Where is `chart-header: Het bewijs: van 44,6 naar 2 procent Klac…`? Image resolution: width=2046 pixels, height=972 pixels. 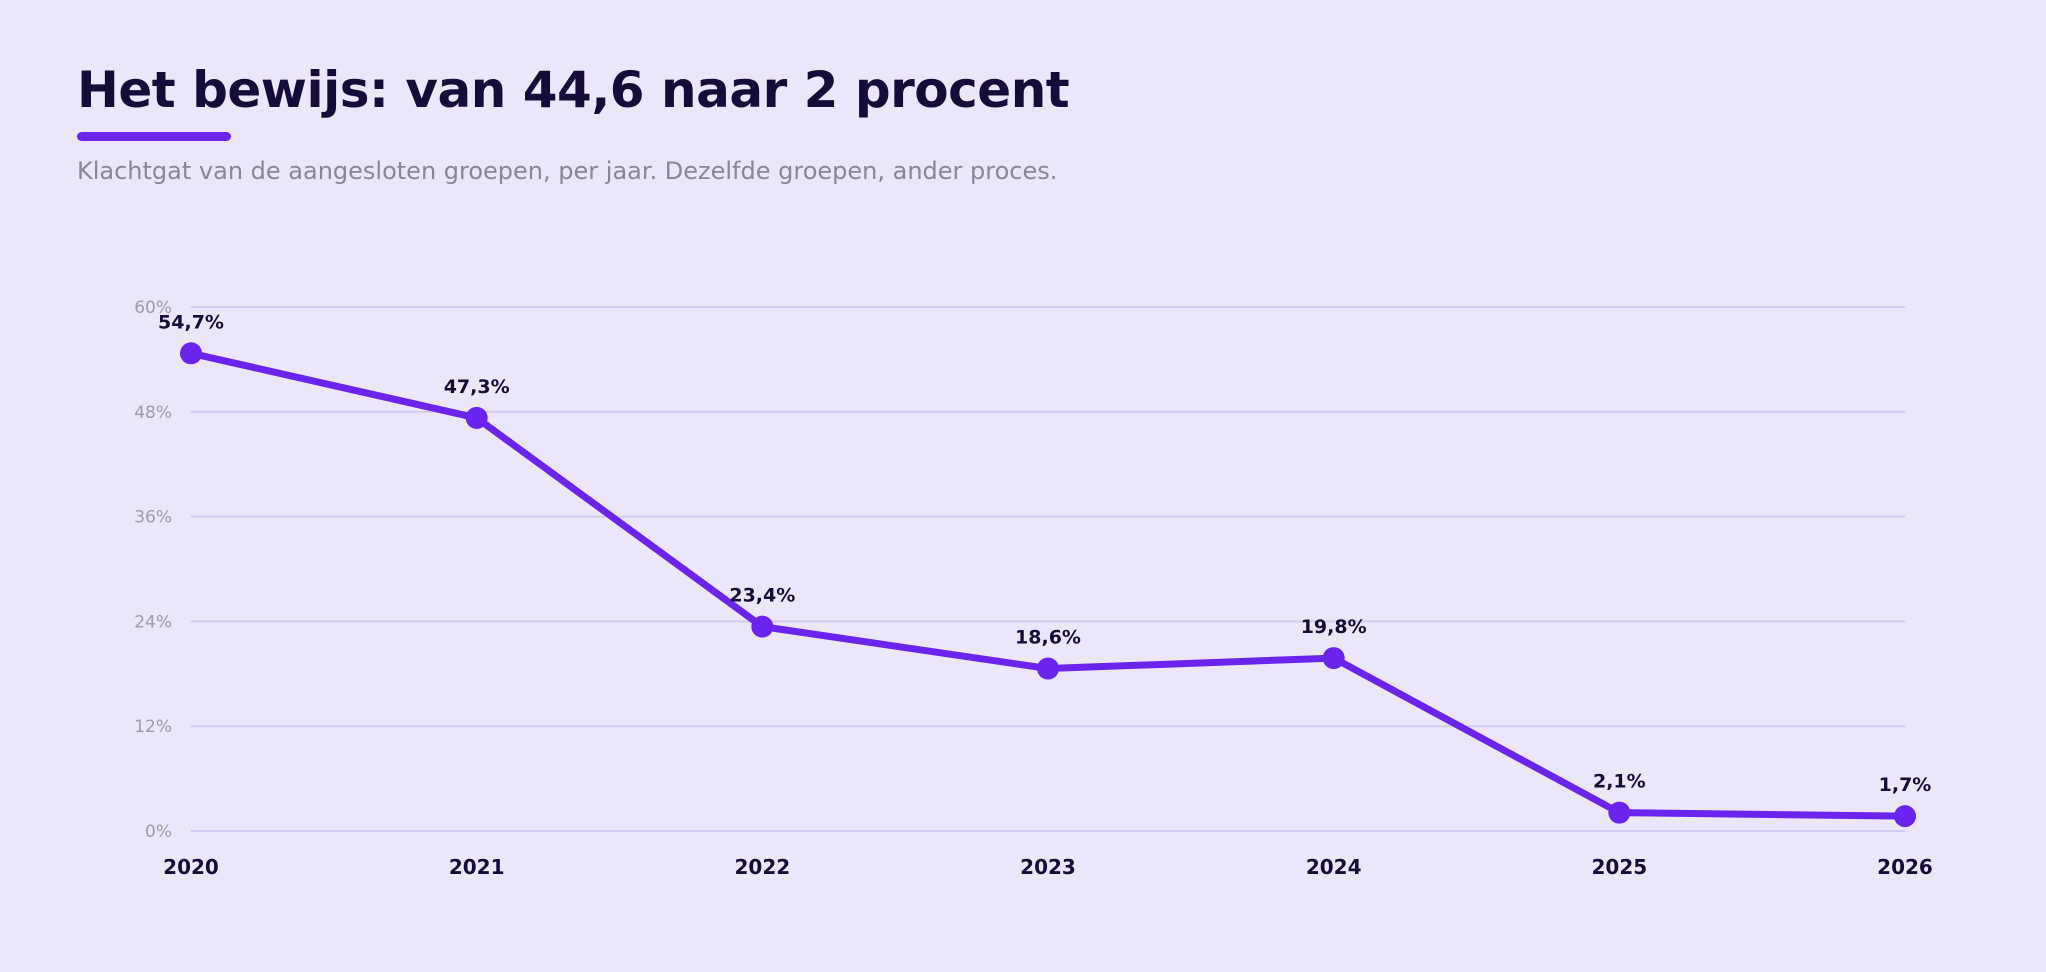 chart-header: Het bewijs: van 44,6 naar 2 procent Klac… is located at coordinates (1027, 122).